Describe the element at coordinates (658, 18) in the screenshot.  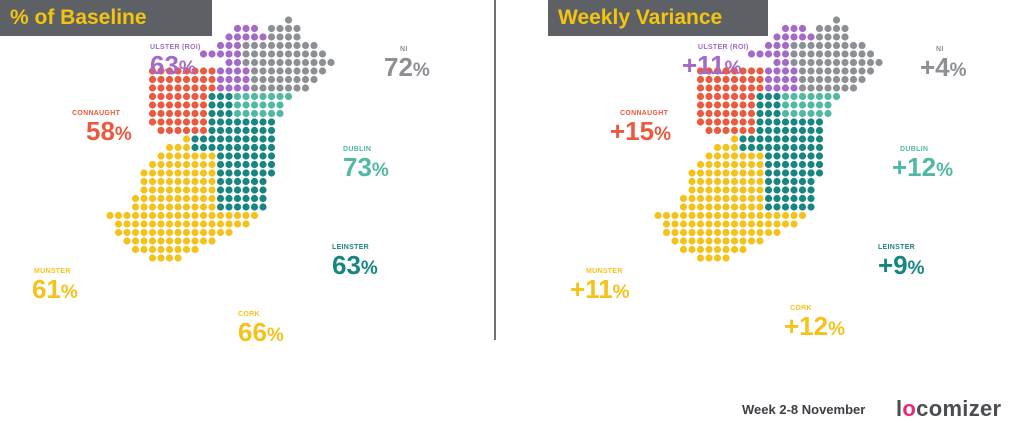
I see `panel-title: Weekly Variance` at that location.